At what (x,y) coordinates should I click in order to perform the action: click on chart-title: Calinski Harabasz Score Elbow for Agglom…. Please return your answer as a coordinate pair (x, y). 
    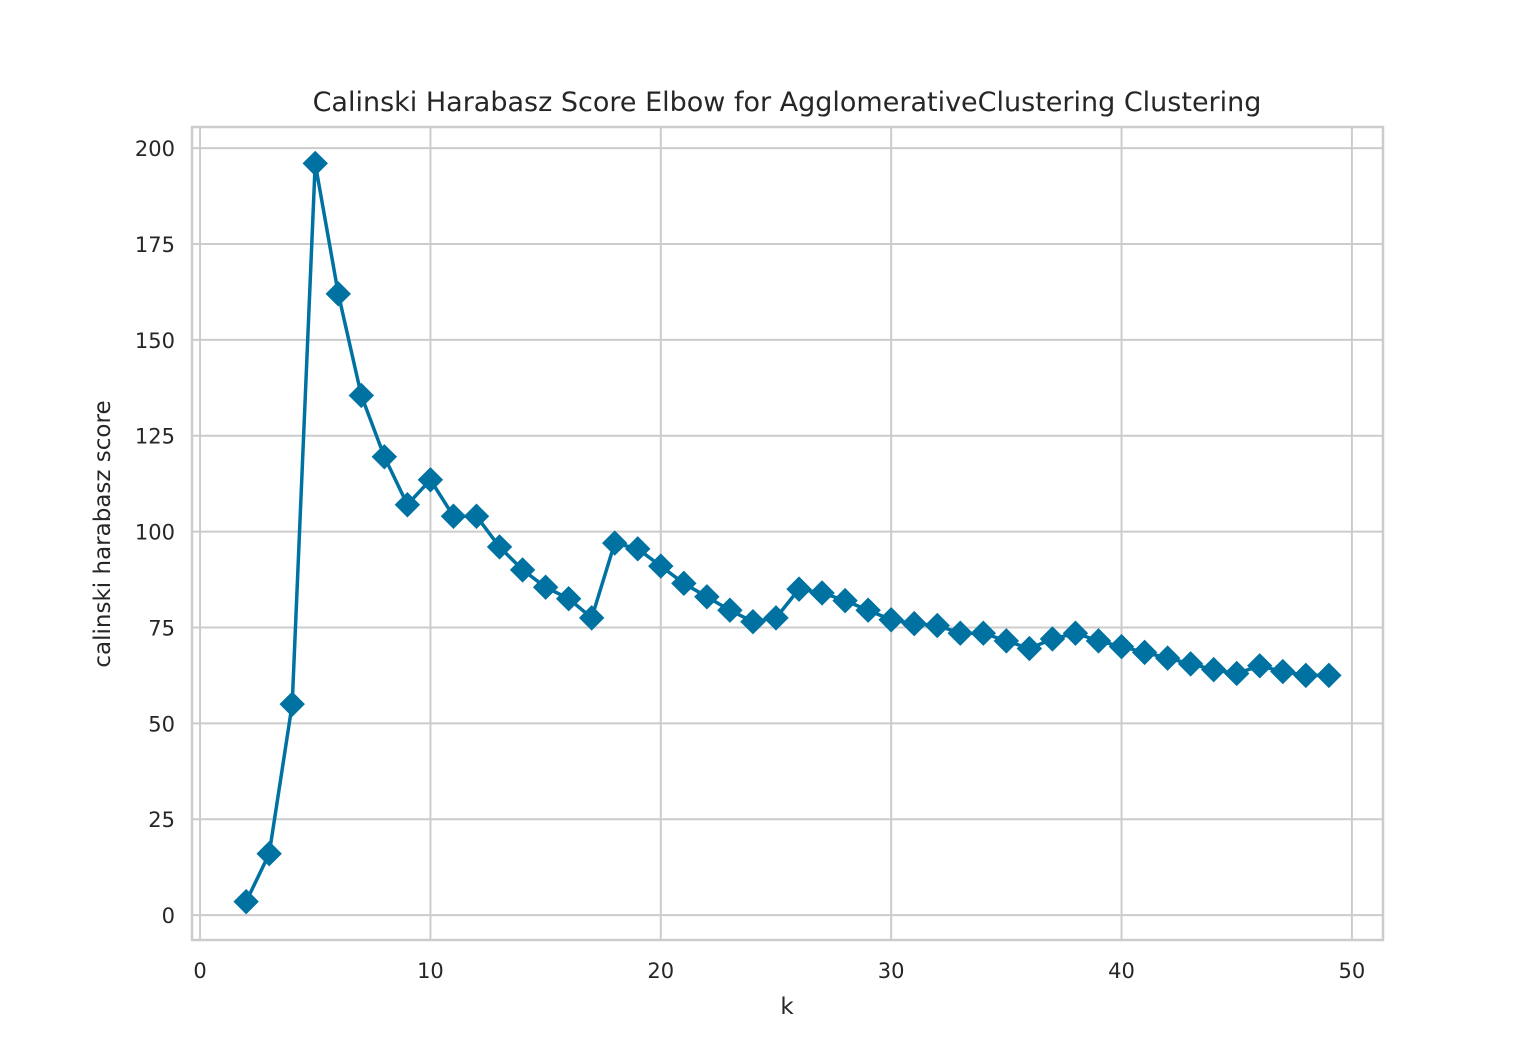
    Looking at the image, I should click on (787, 102).